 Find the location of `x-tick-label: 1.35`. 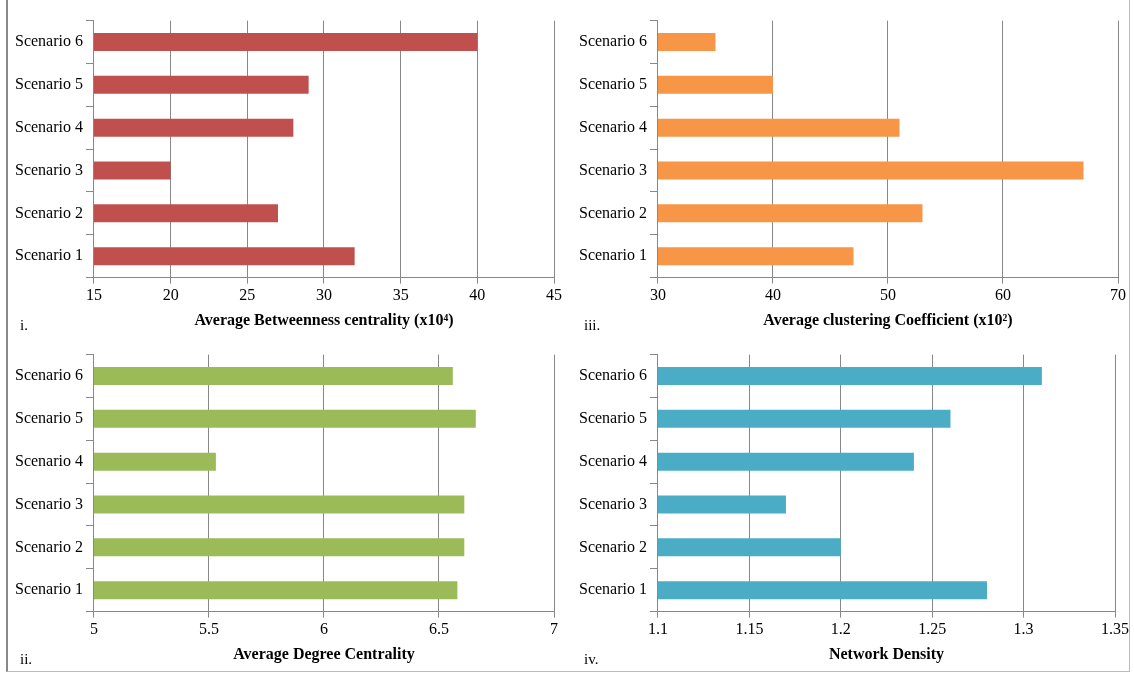

x-tick-label: 1.35 is located at coordinates (1115, 629).